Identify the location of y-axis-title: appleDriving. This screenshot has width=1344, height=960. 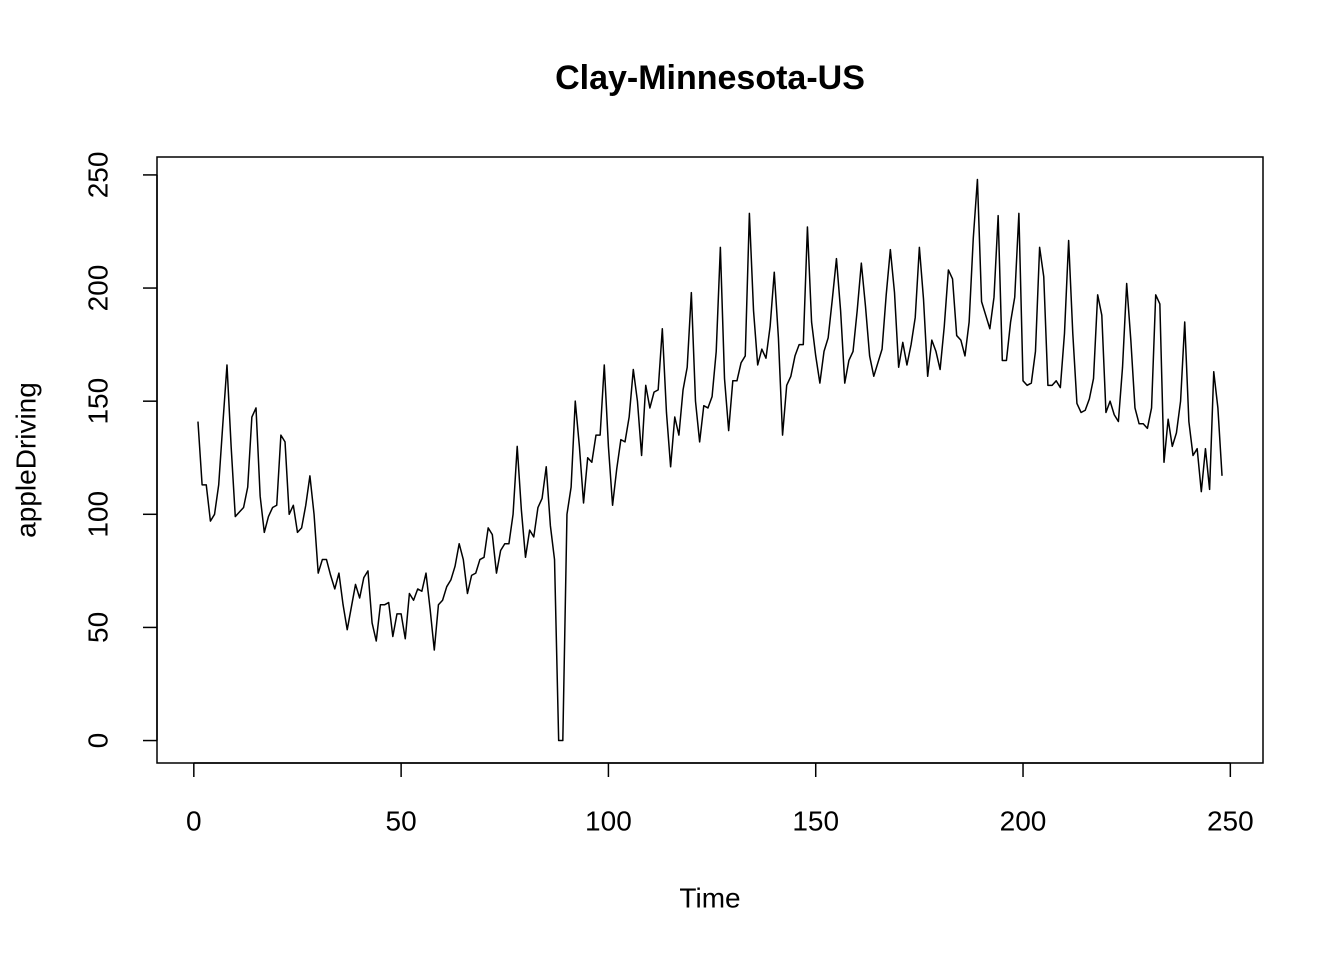
(25, 460).